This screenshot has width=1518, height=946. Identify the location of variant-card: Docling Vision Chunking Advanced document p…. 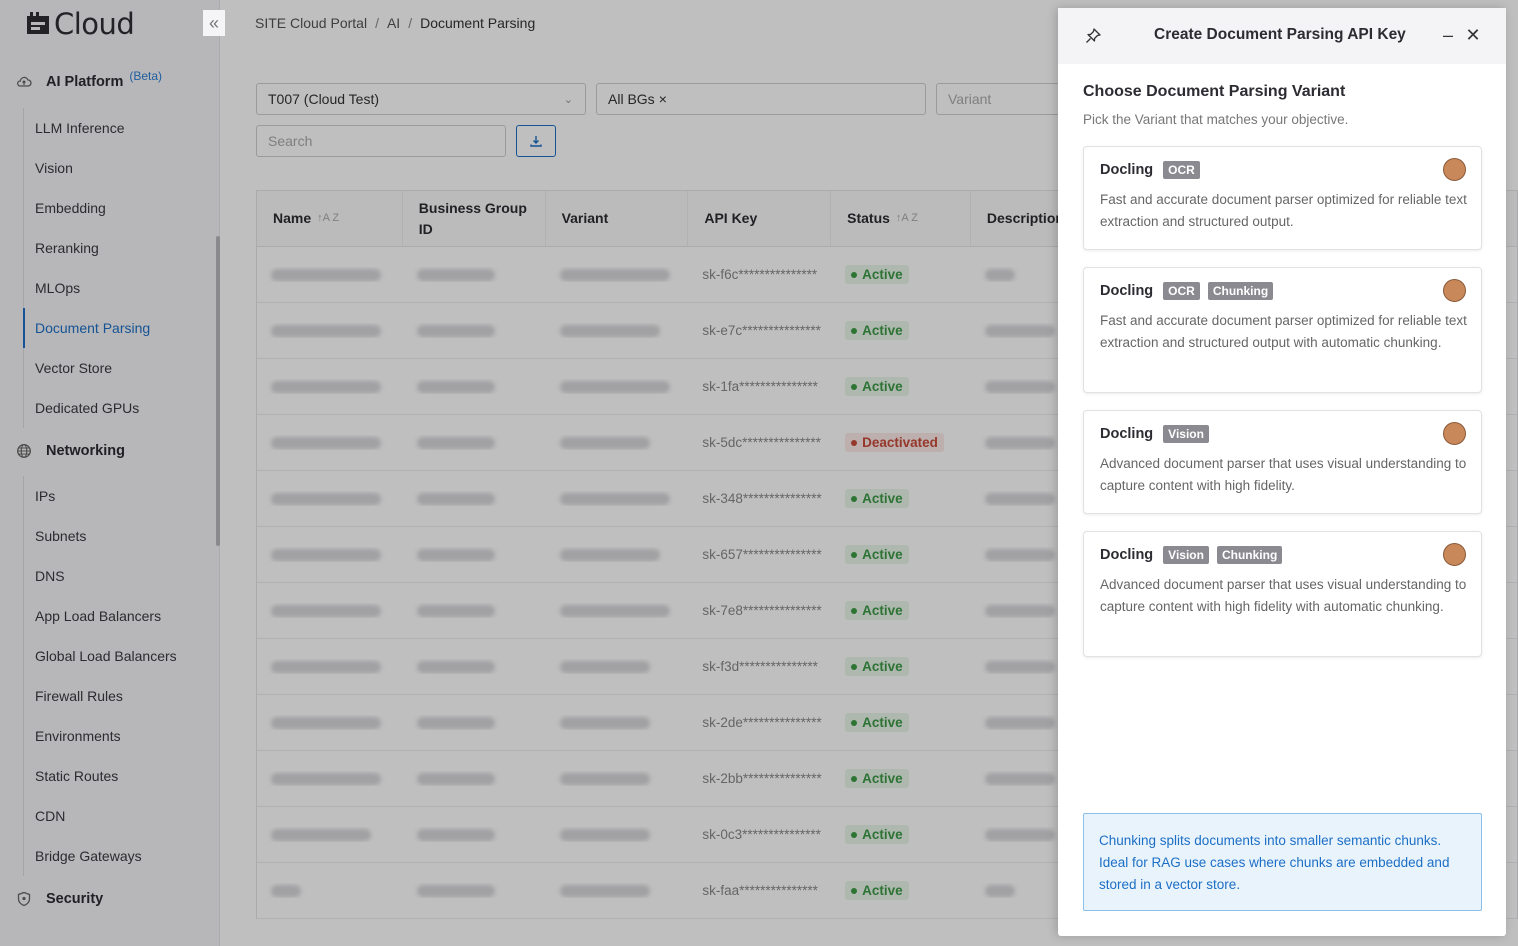
(1282, 594).